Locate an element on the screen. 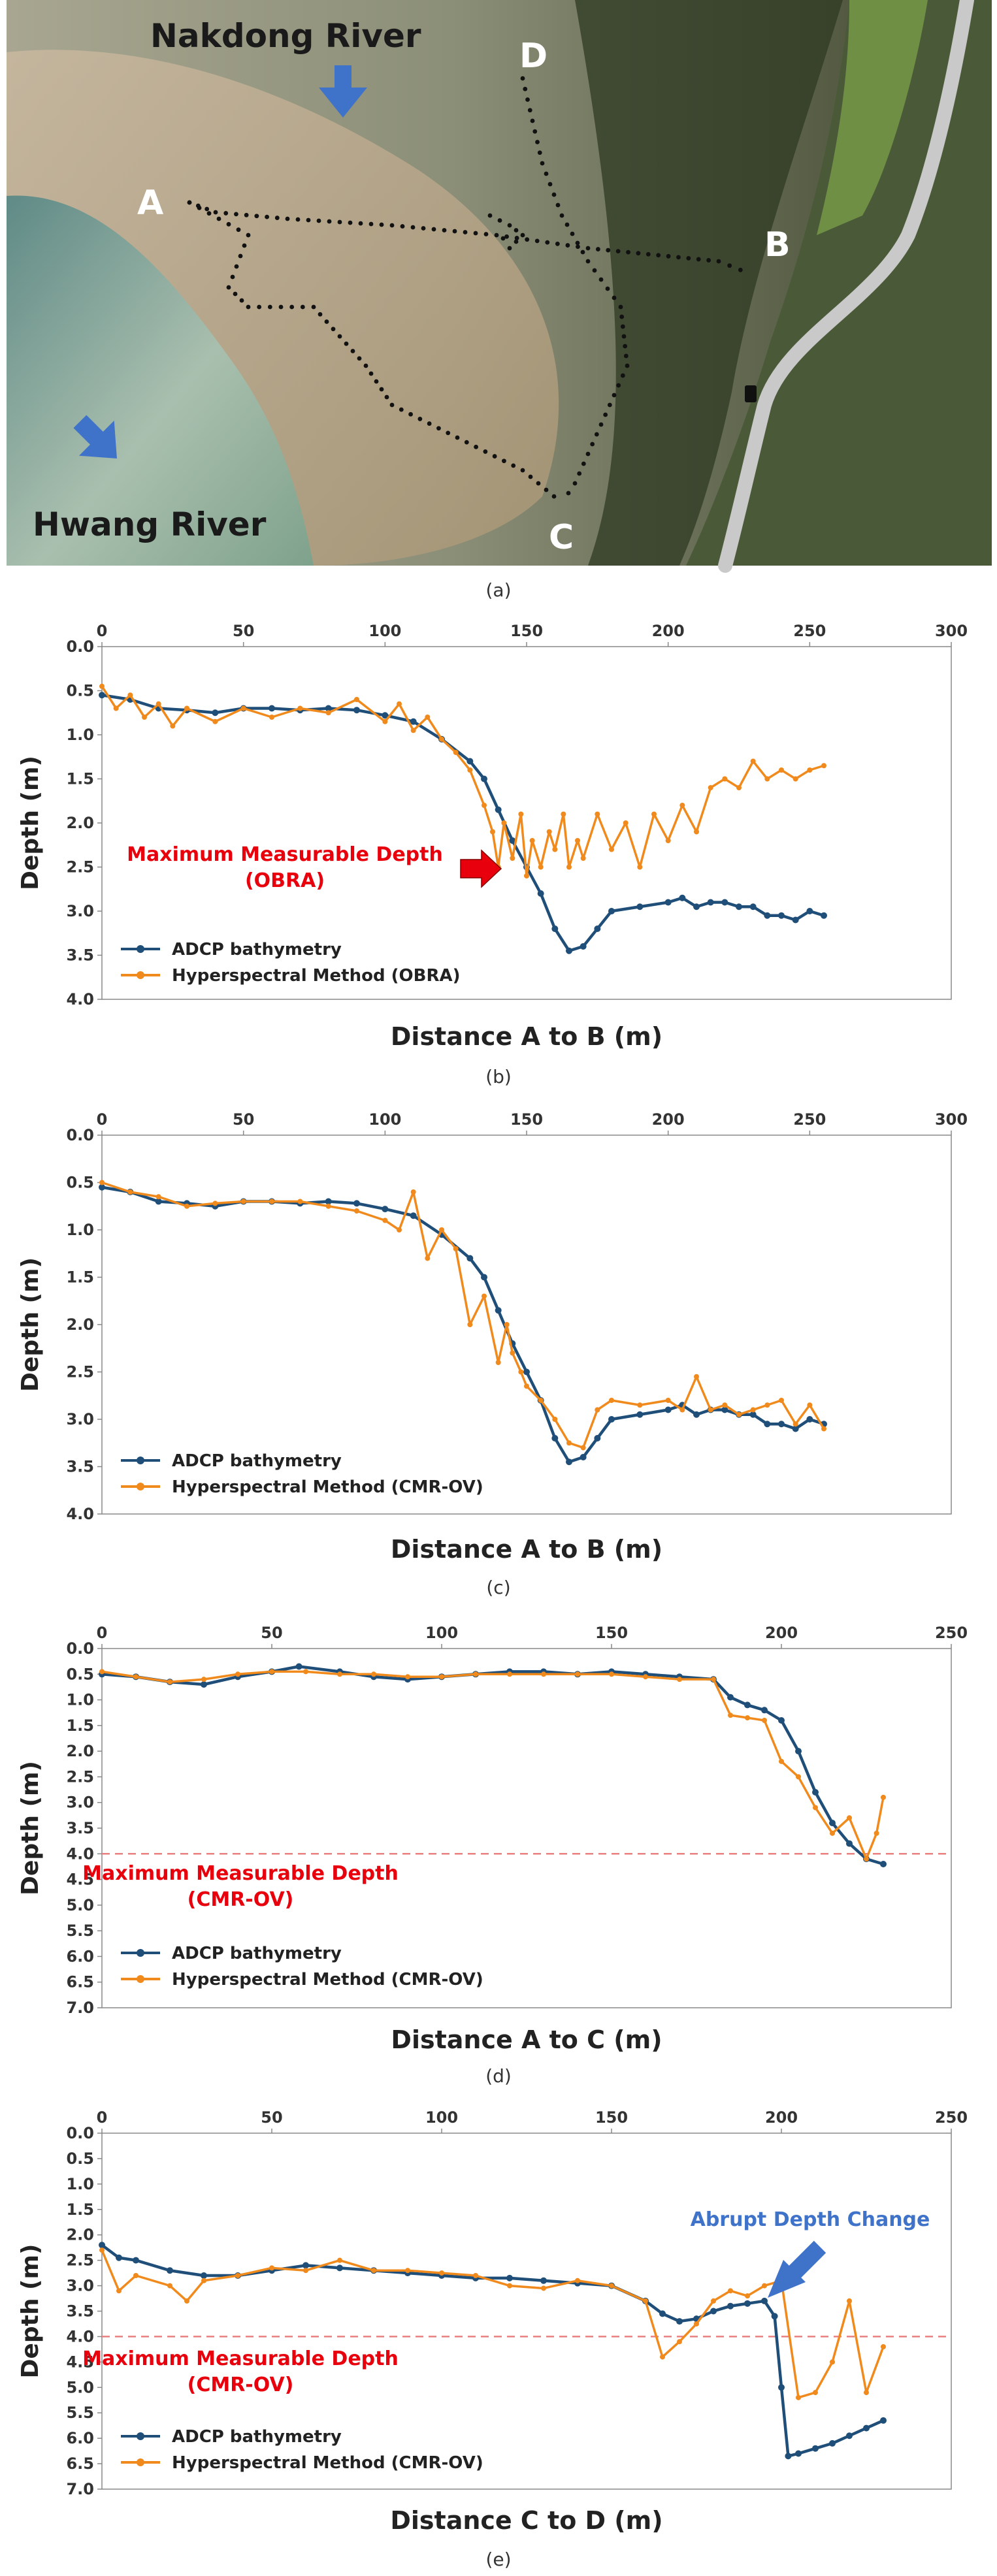  caption: (d) is located at coordinates (498, 2076).